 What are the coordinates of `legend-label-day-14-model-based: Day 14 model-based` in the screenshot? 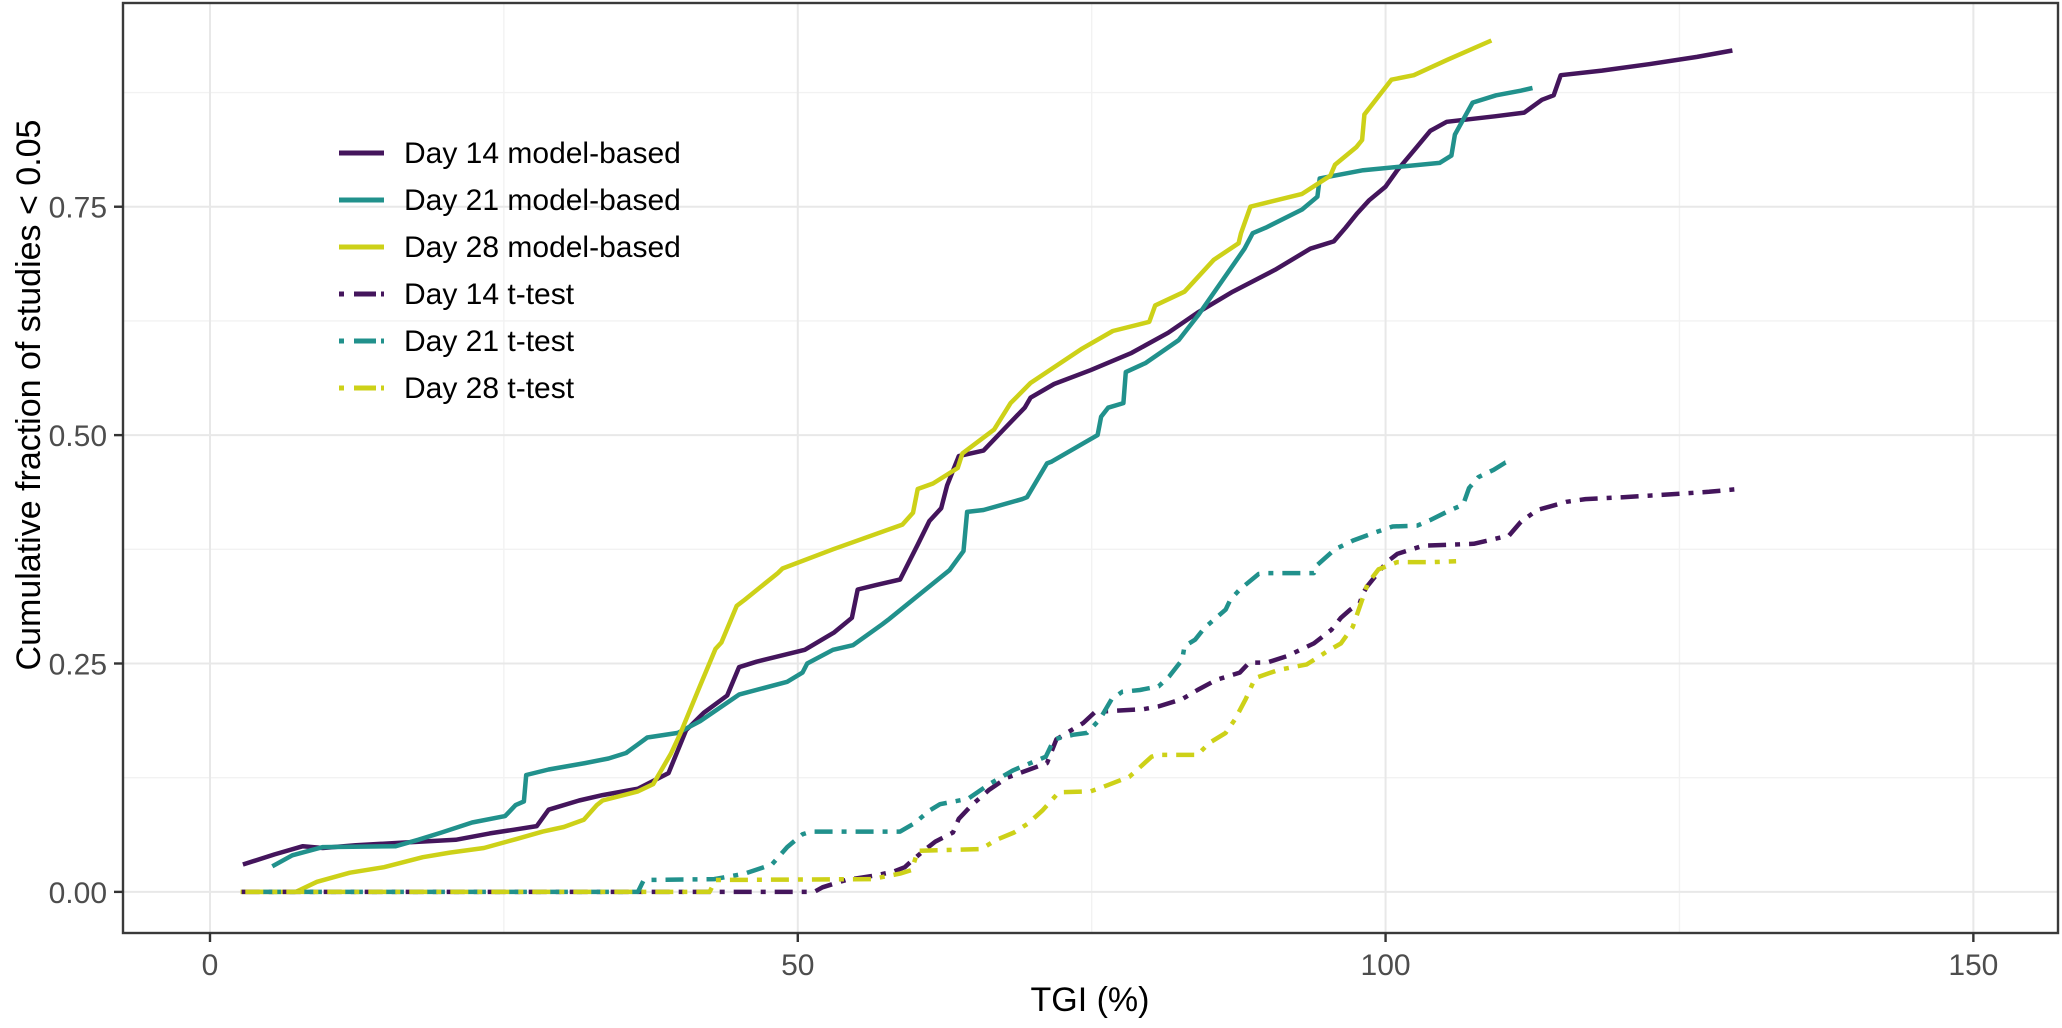 It's located at (542, 153).